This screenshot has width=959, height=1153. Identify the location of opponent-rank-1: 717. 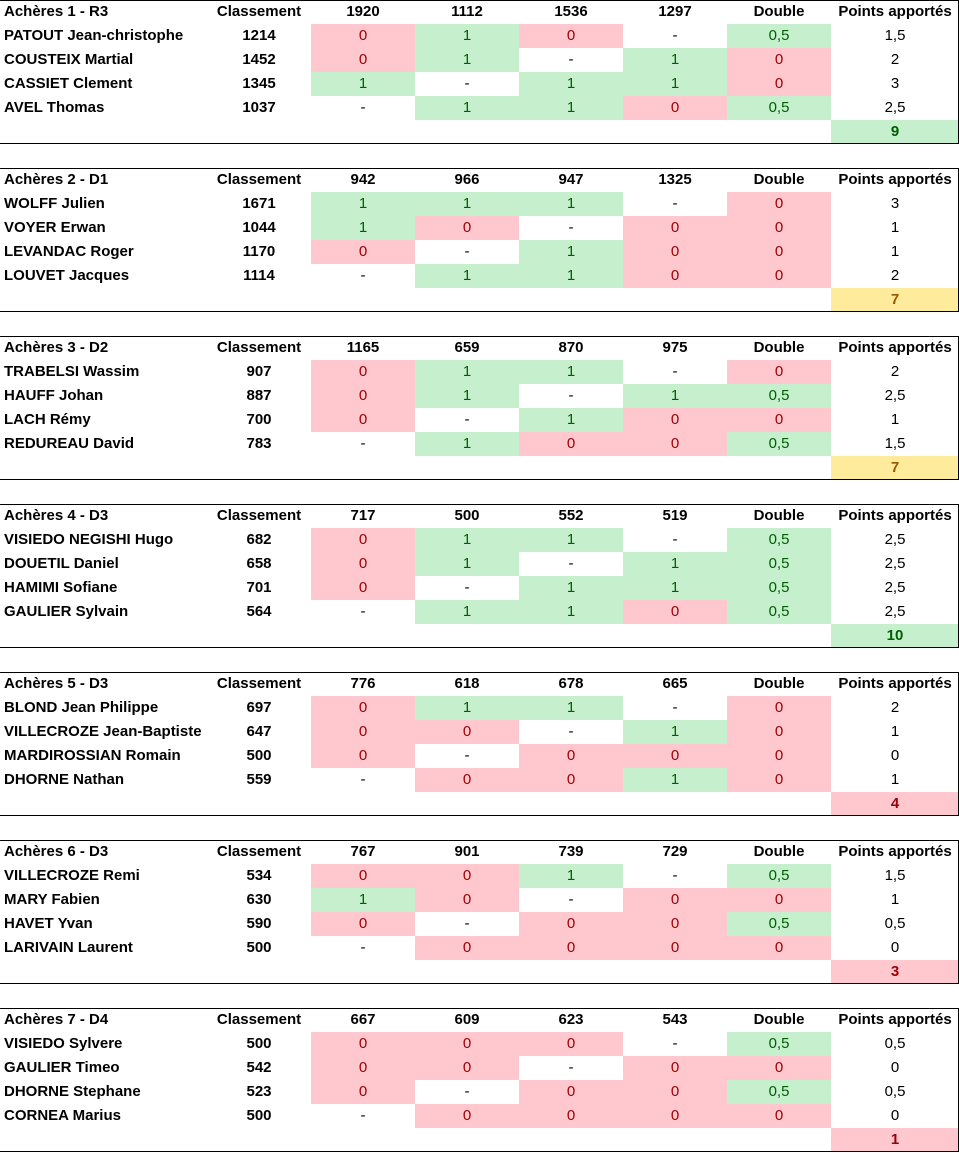
(363, 515).